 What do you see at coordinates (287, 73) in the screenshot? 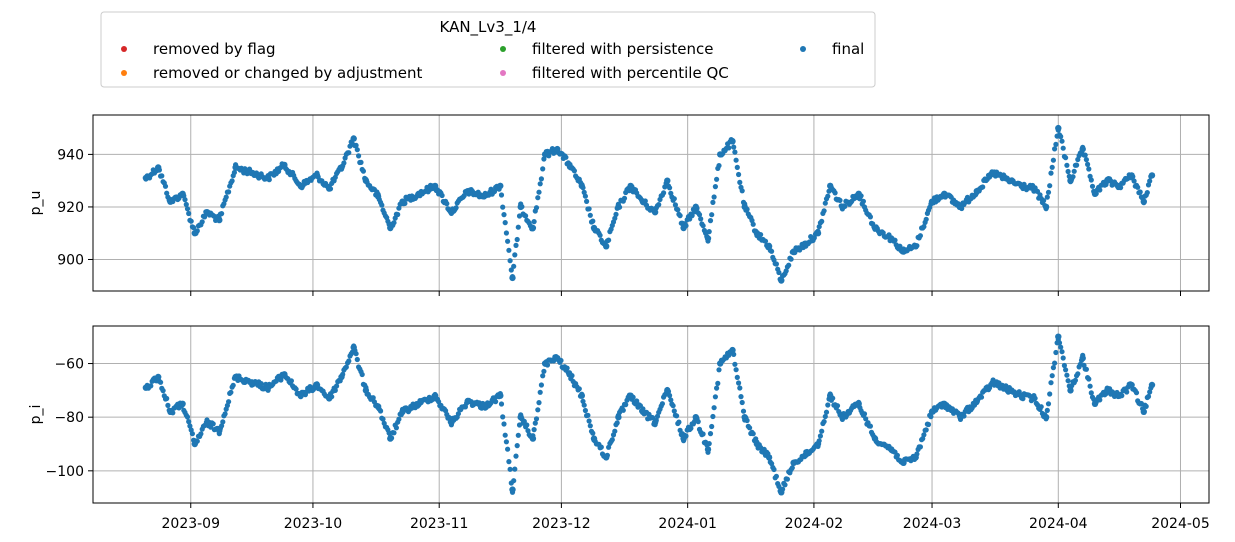
I see `legend-label-1: removed or changed by adjustment` at bounding box center [287, 73].